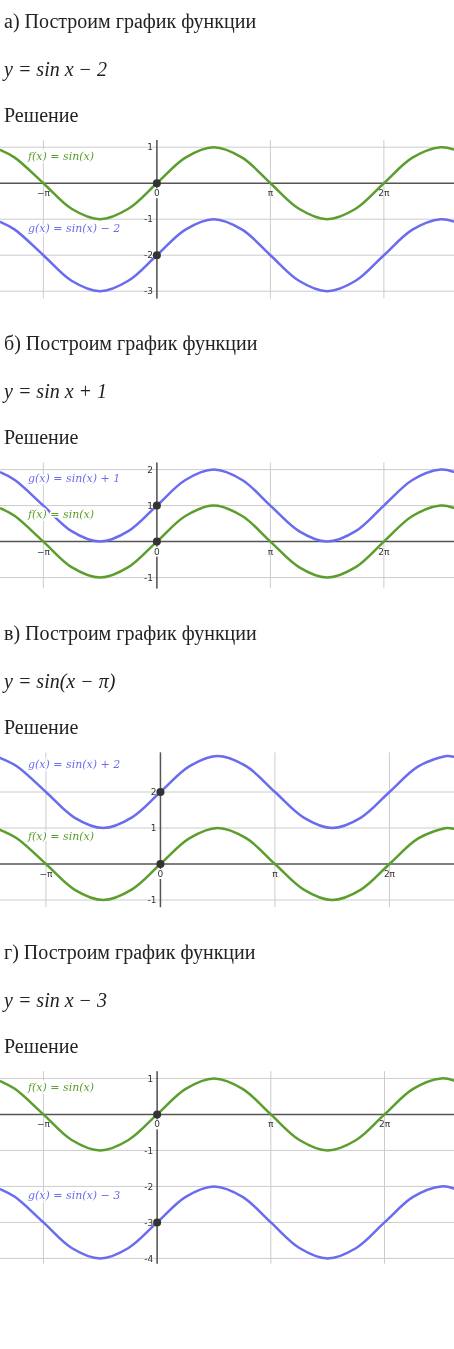  Describe the element at coordinates (74, 1195) in the screenshot. I see `series-label: g(x) = sin(x) − 3` at that location.